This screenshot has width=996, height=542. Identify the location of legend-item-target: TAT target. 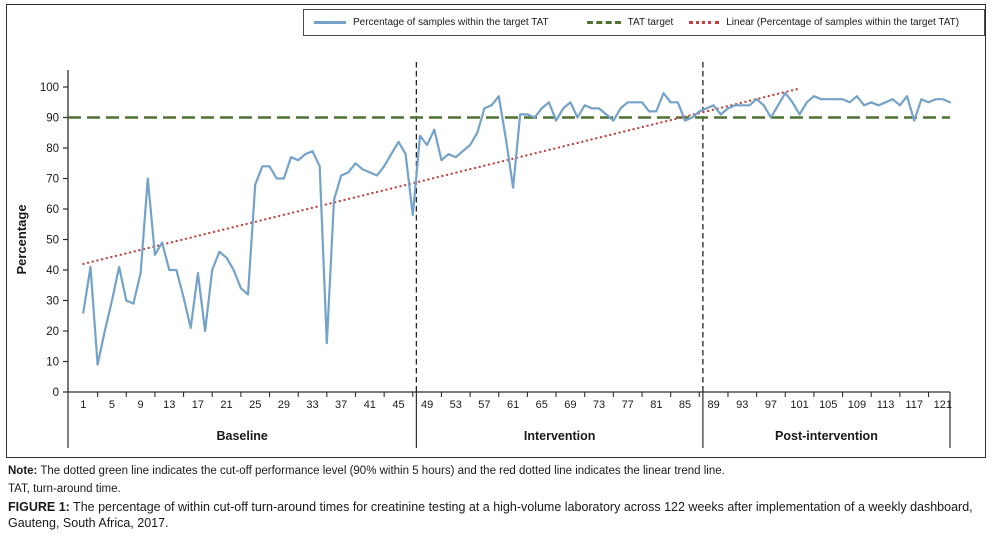
(630, 22).